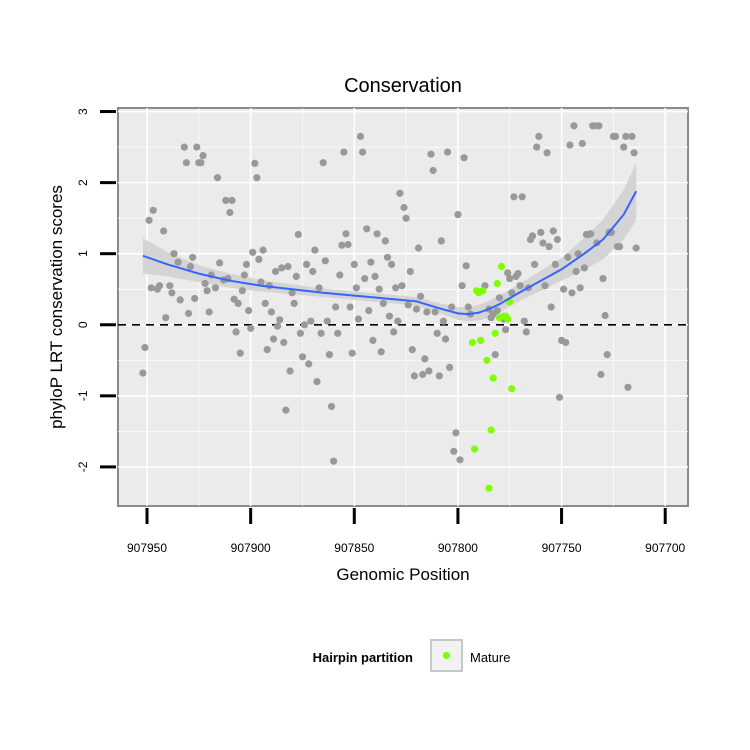  Describe the element at coordinates (406, 531) in the screenshot. I see `x-axis: 907950 907900 907850 907800 907750 907700` at that location.